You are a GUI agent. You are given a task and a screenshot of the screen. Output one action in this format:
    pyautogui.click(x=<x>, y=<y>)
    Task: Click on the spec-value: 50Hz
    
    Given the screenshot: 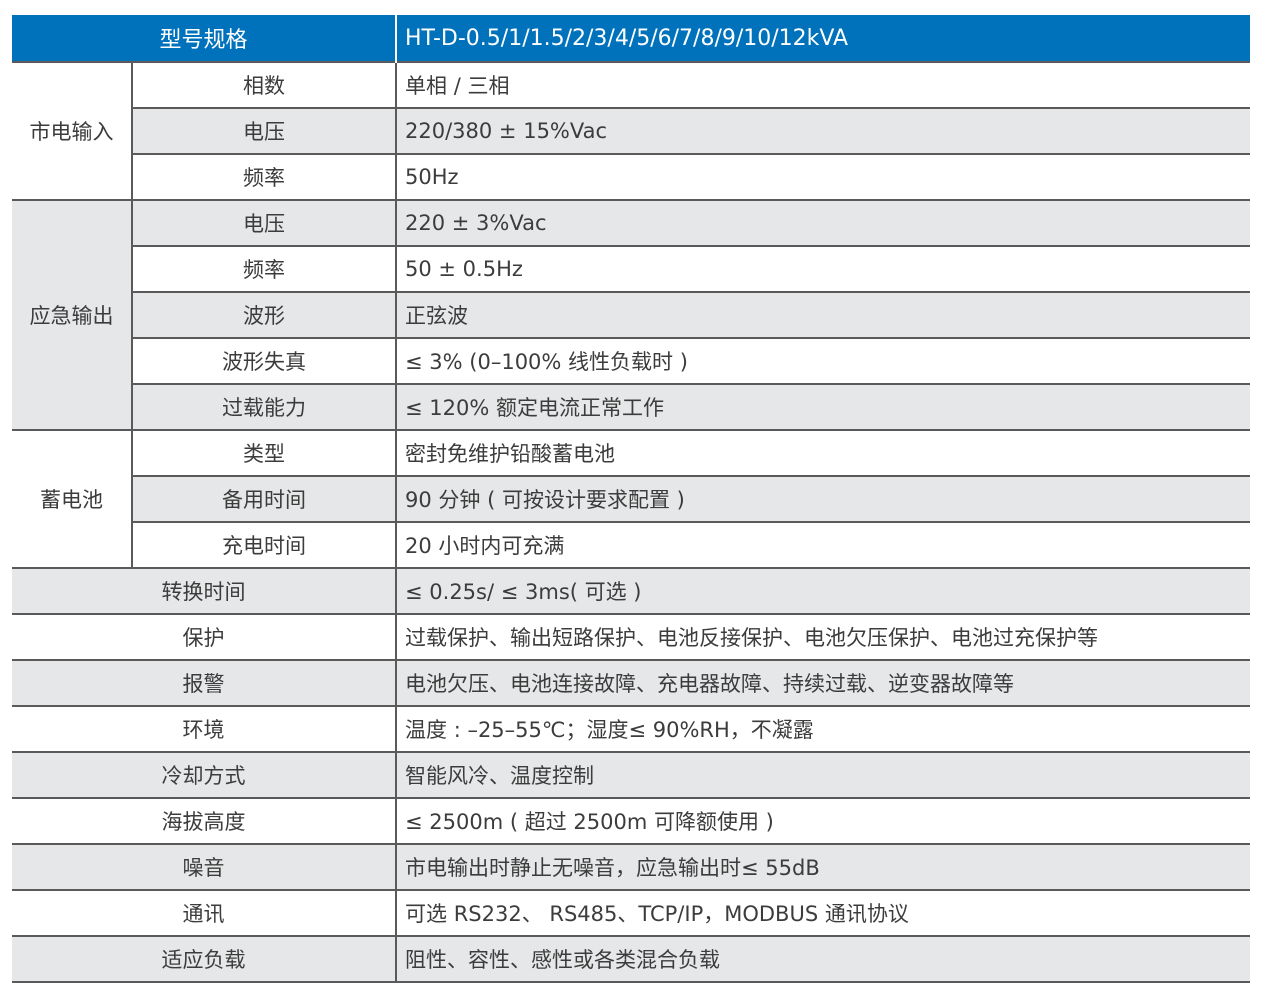 What is the action you would take?
    pyautogui.click(x=822, y=177)
    